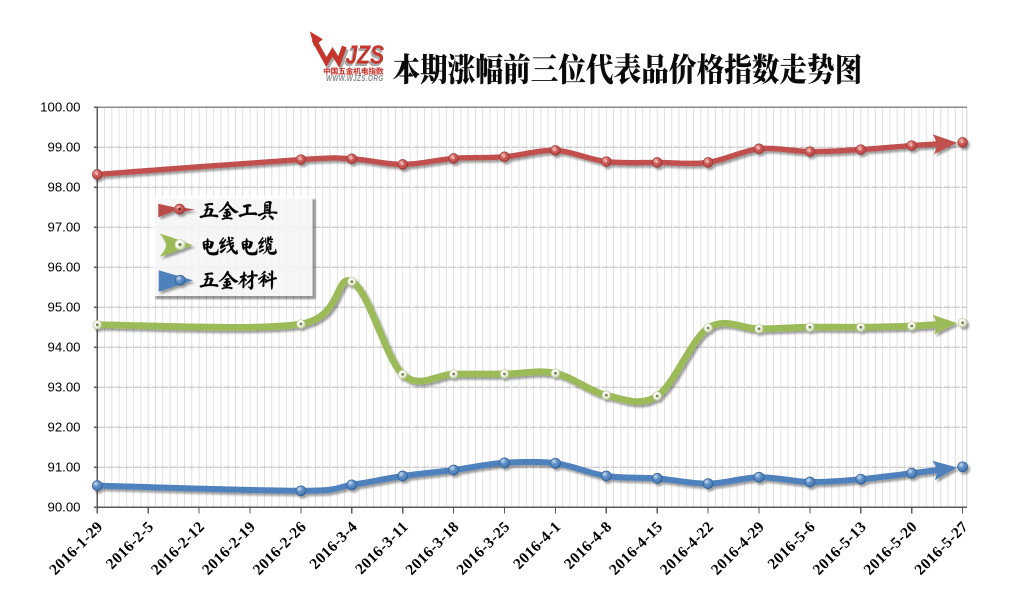 The image size is (1026, 605). Describe the element at coordinates (63, 266) in the screenshot. I see `svg-text: 96.00` at that location.